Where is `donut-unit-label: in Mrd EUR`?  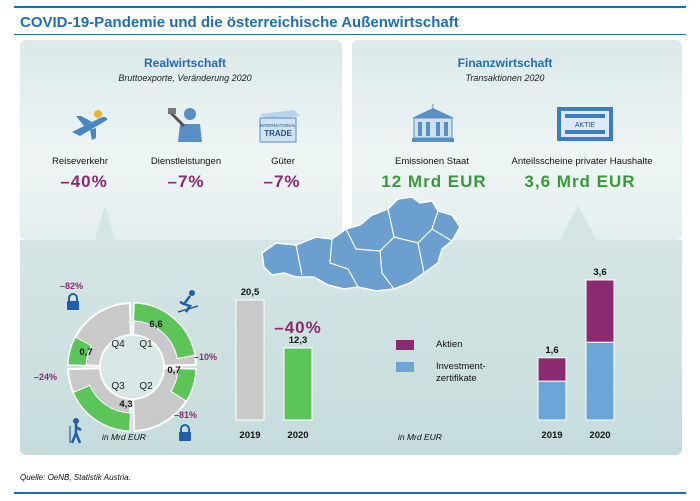
donut-unit-label: in Mrd EUR is located at coordinates (124, 437).